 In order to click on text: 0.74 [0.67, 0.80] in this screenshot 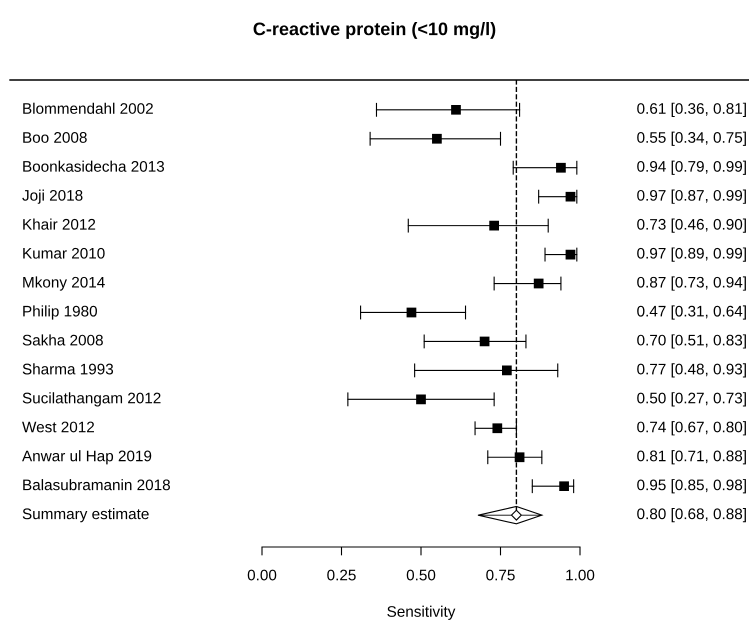, I will do `click(691, 428)`.